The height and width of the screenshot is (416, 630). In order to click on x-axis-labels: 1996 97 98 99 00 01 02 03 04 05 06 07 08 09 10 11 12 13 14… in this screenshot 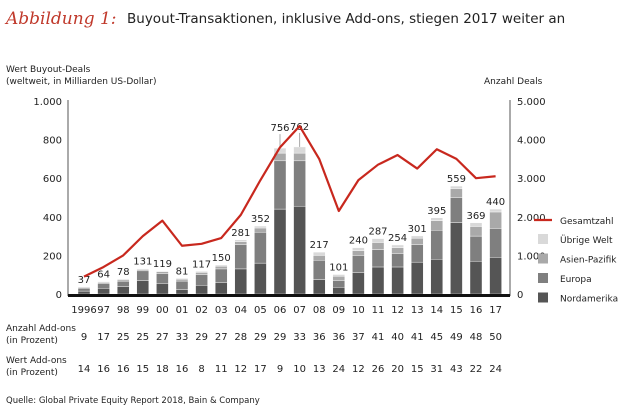, I will do `click(286, 310)`.